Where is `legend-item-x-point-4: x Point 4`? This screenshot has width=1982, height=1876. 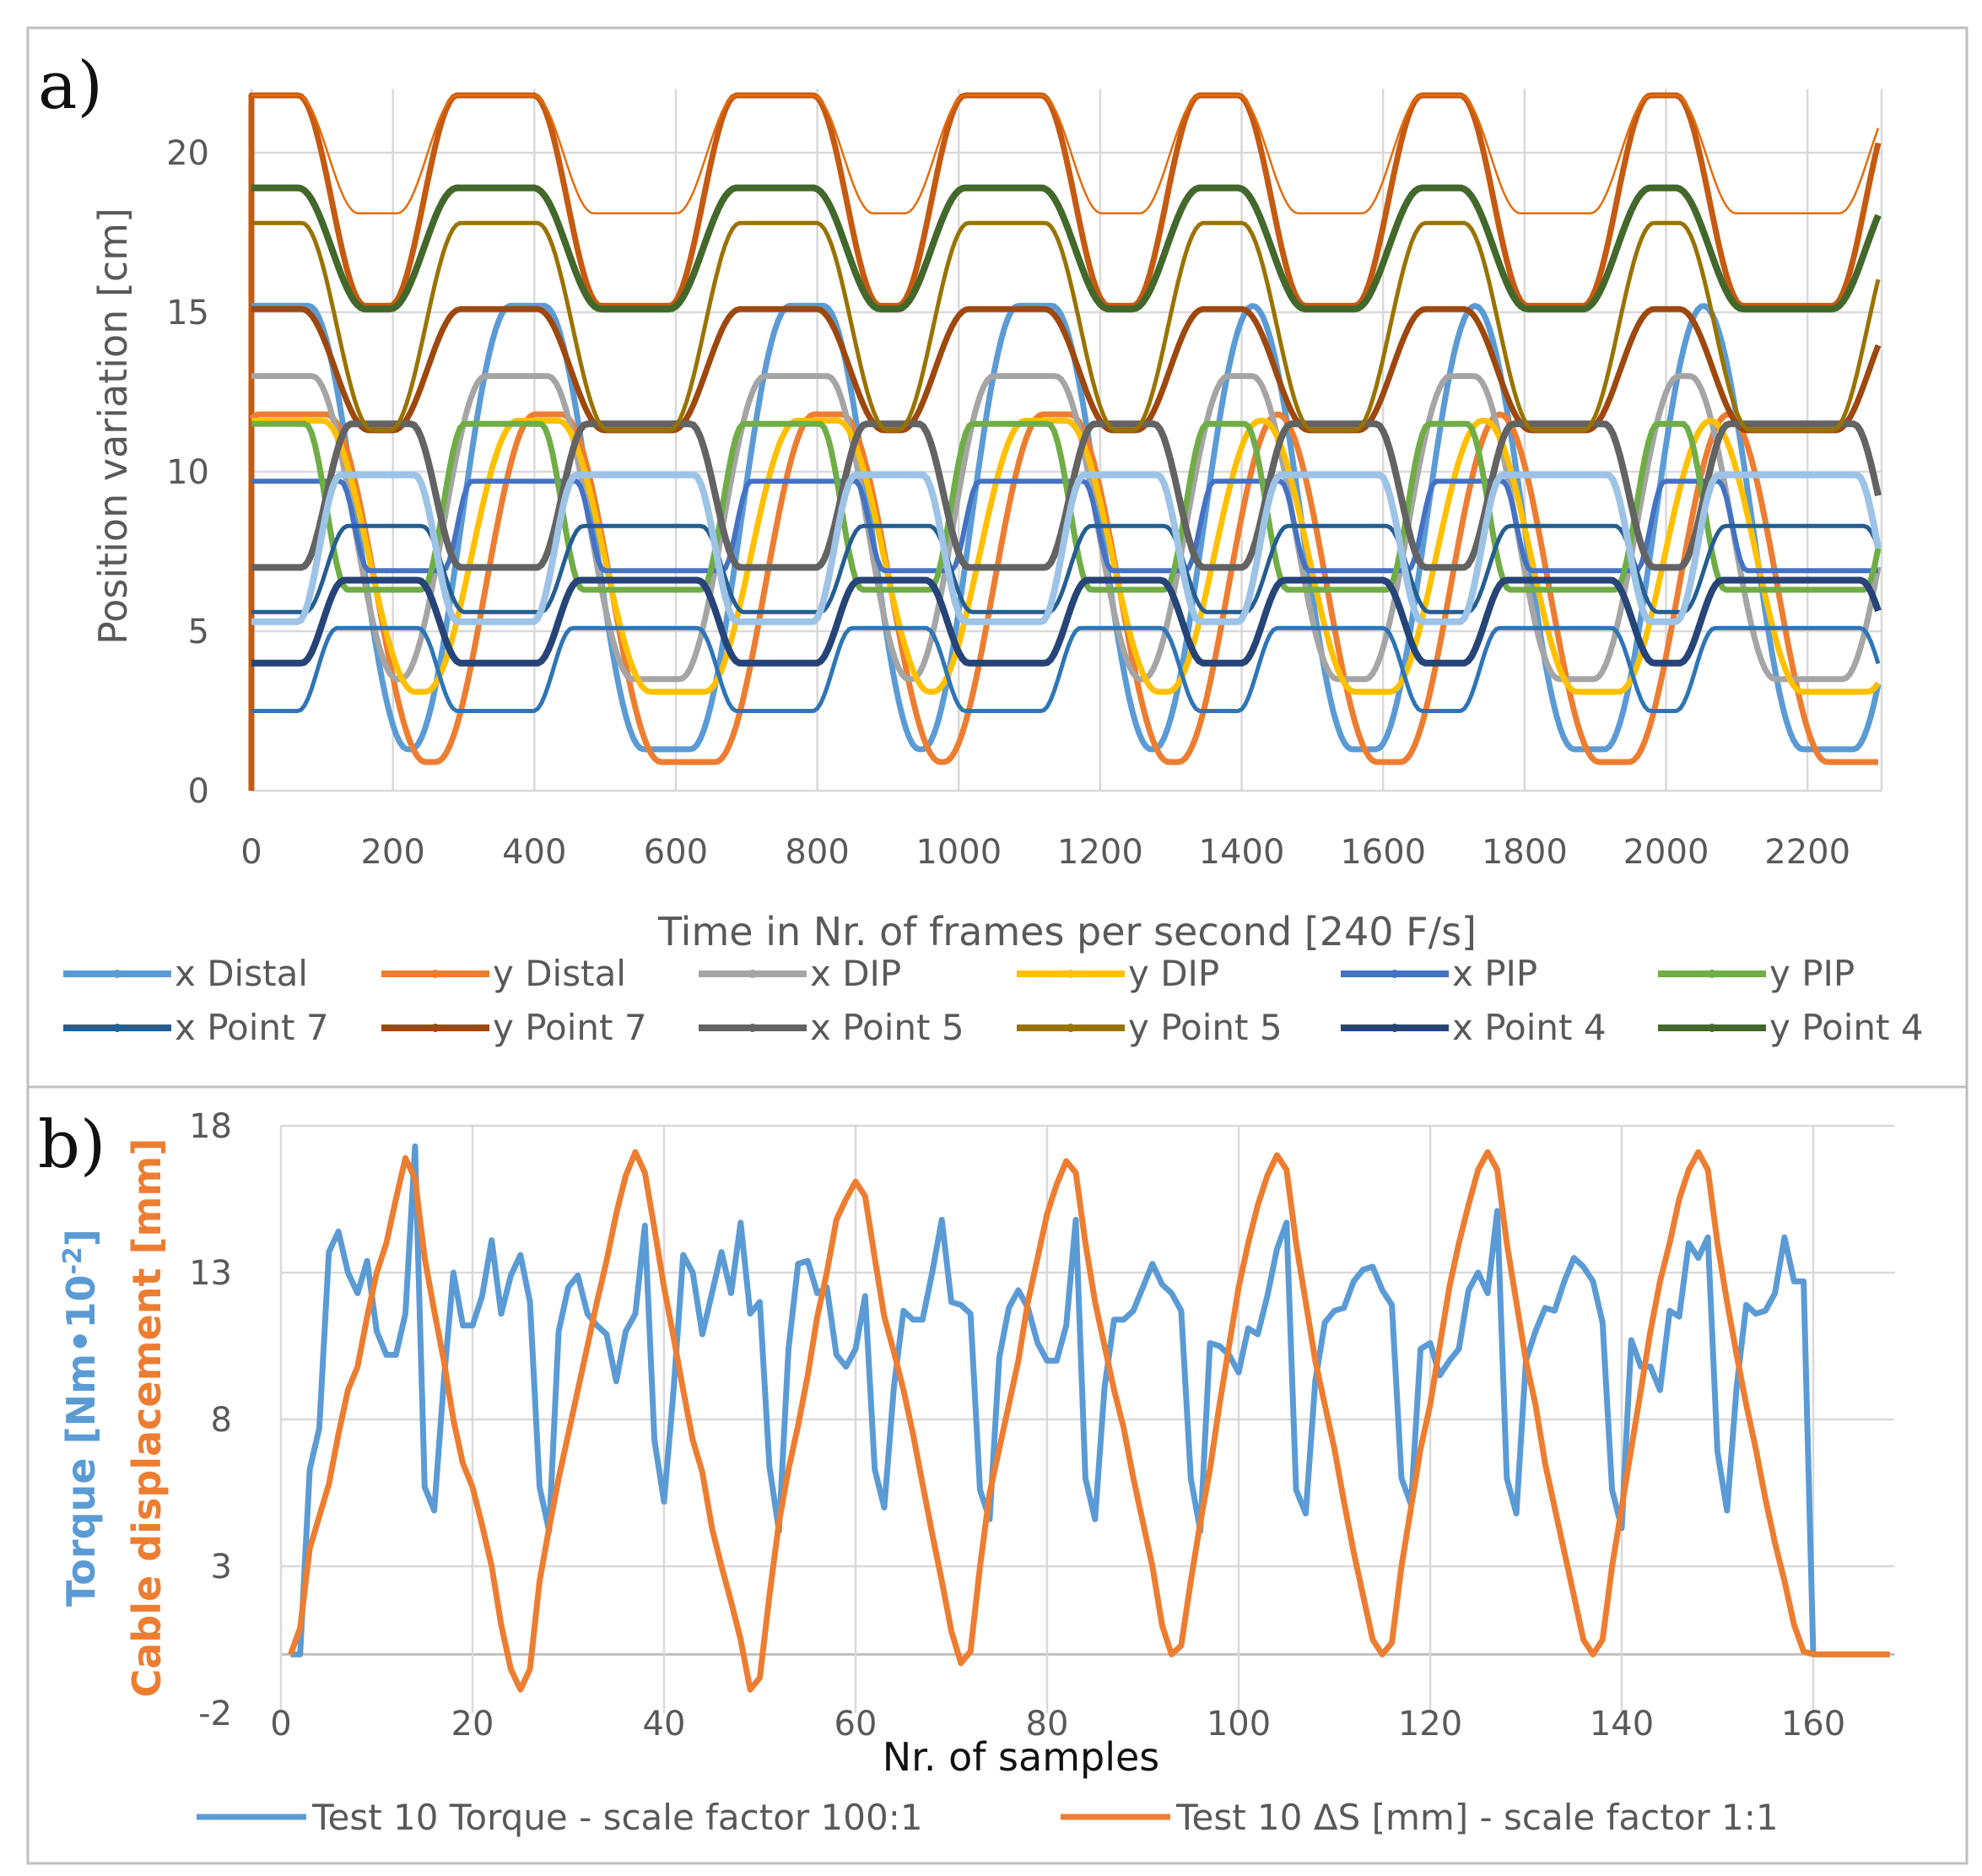 legend-item-x-point-4: x Point 4 is located at coordinates (1474, 1028).